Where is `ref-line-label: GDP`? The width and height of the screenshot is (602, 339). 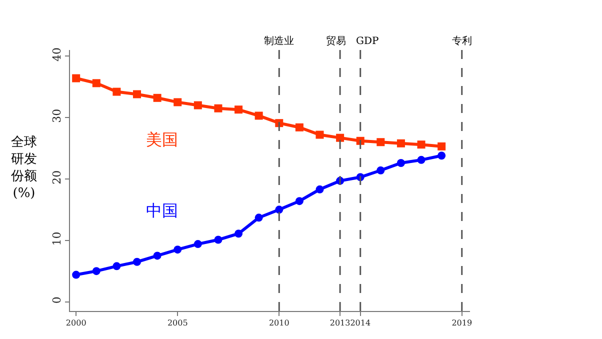
ref-line-label: GDP is located at coordinates (368, 41).